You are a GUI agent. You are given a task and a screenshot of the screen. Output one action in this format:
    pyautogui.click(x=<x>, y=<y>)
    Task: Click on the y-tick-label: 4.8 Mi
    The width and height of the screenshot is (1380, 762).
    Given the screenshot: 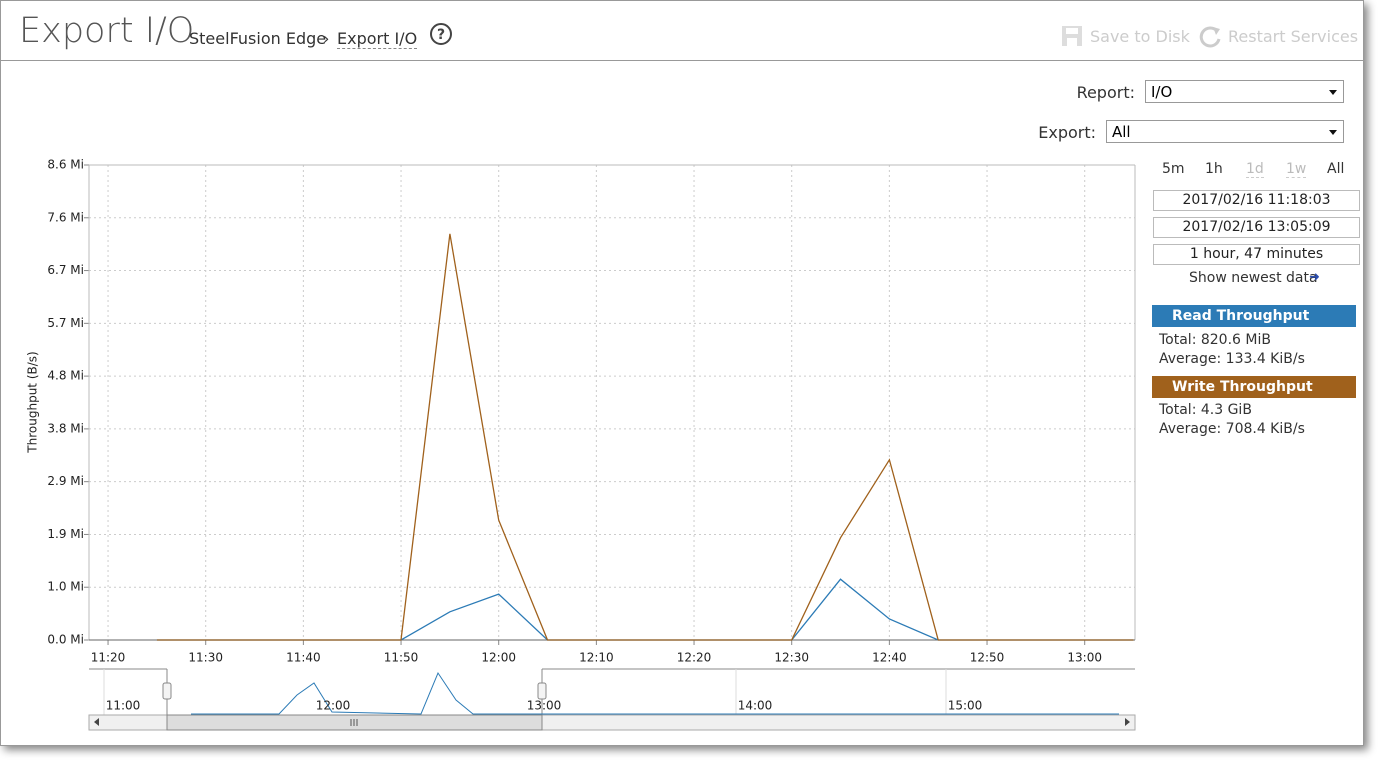 What is the action you would take?
    pyautogui.click(x=65, y=376)
    